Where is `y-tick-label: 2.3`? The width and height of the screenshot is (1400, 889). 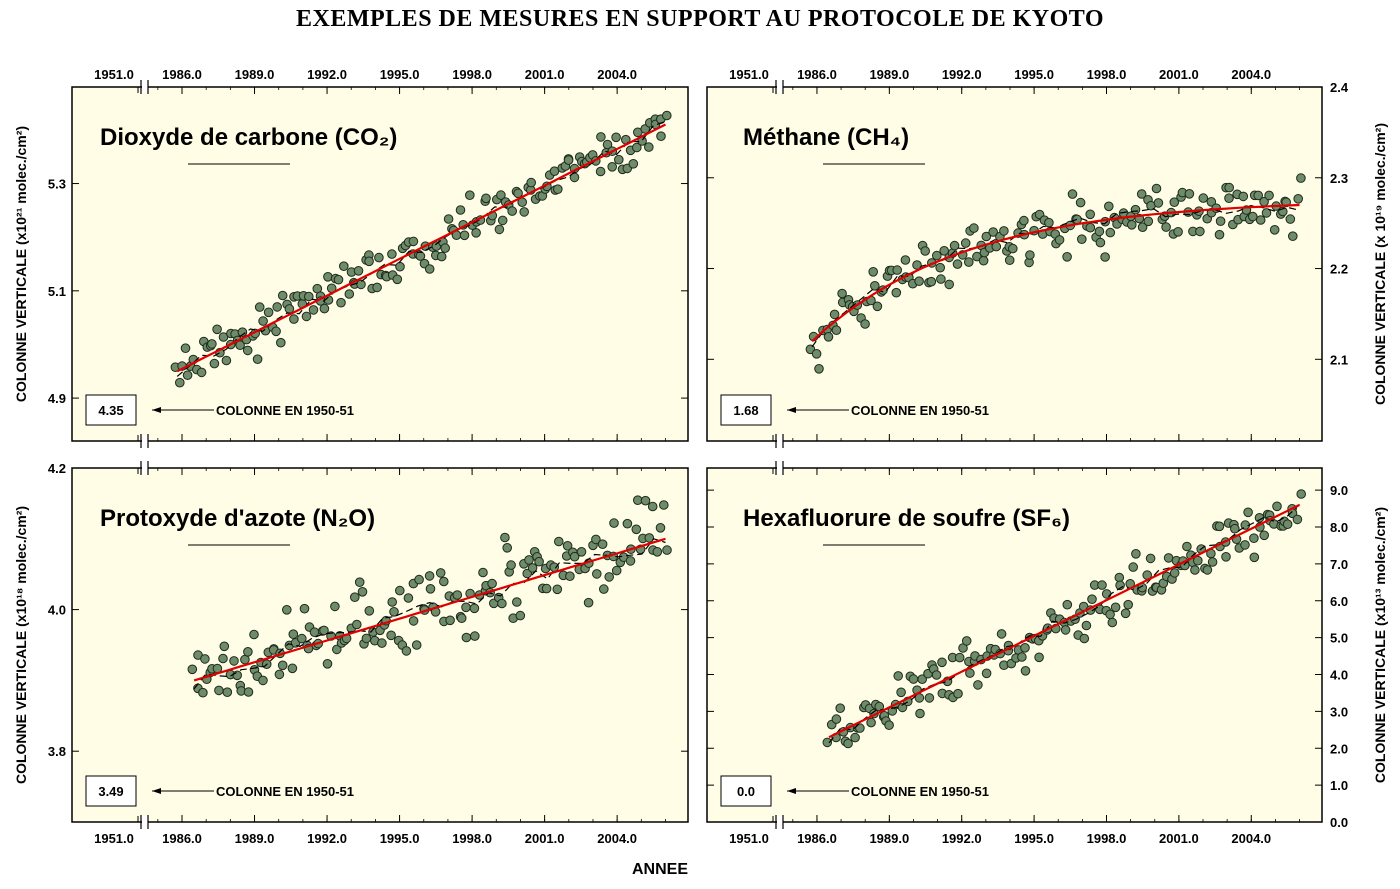
y-tick-label: 2.3 is located at coordinates (1339, 178).